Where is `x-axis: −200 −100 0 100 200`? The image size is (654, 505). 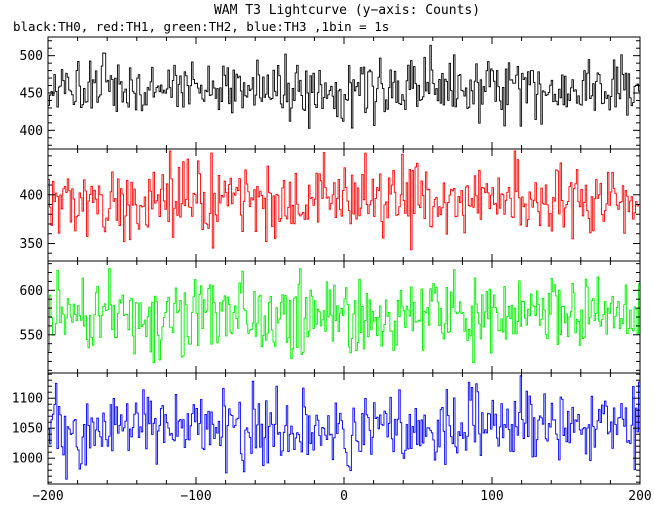
x-axis: −200 −100 0 100 200 is located at coordinates (341, 496).